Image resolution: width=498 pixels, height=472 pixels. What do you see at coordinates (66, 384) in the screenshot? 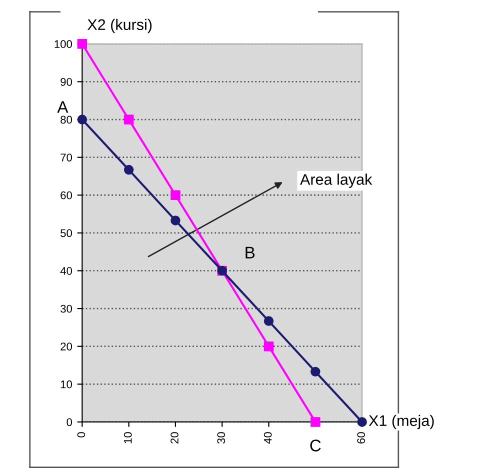
I see `y-tick-label: 10` at bounding box center [66, 384].